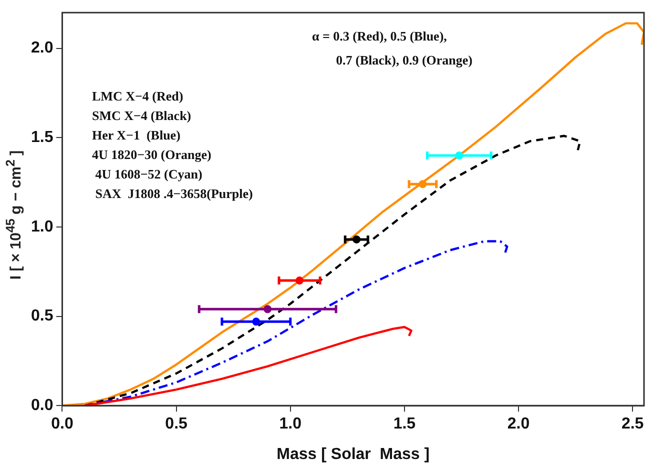 The width and height of the screenshot is (649, 468). What do you see at coordinates (142, 115) in the screenshot?
I see `annotation: SMC X−4 (Black)` at bounding box center [142, 115].